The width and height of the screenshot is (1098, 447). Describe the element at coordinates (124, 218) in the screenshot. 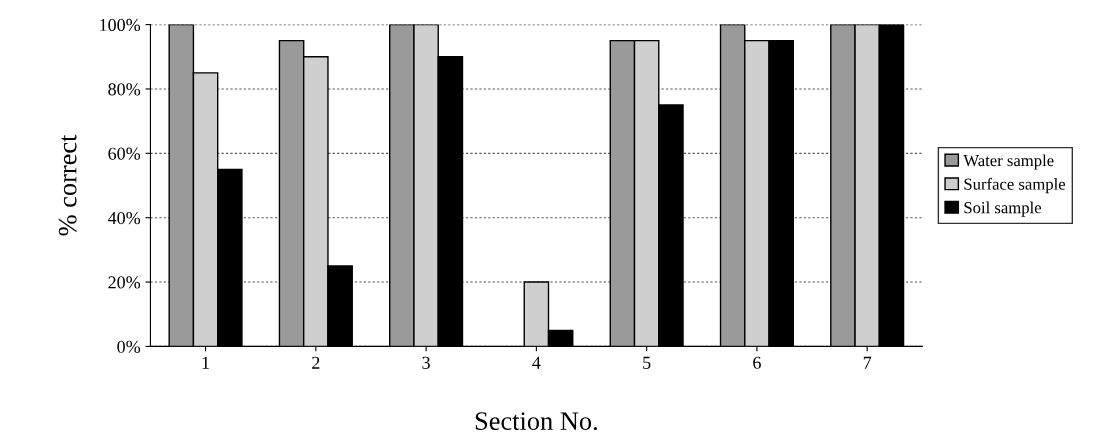

I see `y-tick-label: 40%` at that location.